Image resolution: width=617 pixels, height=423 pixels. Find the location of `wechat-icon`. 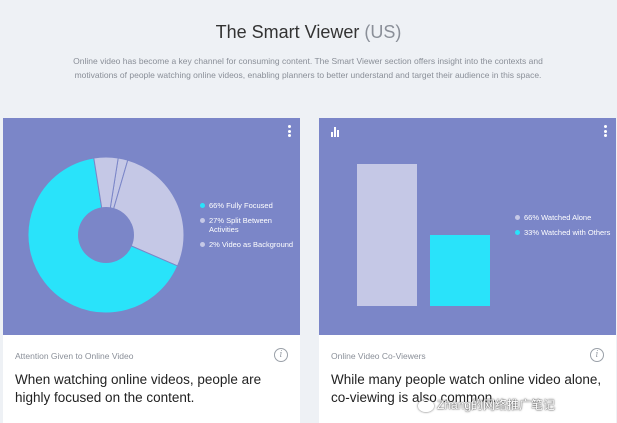

wechat-icon is located at coordinates (426, 405).